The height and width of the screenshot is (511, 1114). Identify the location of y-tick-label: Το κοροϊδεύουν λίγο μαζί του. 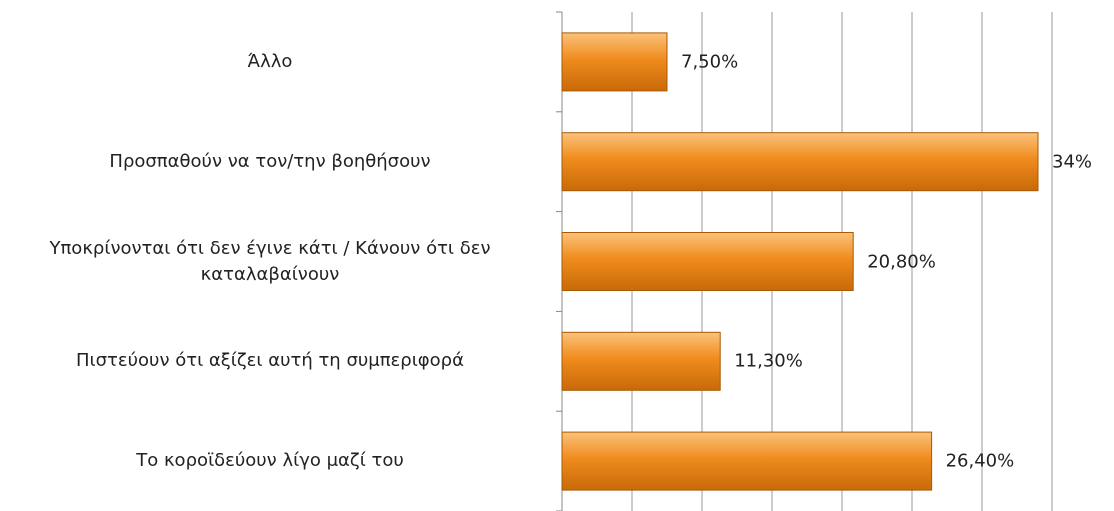
(270, 461).